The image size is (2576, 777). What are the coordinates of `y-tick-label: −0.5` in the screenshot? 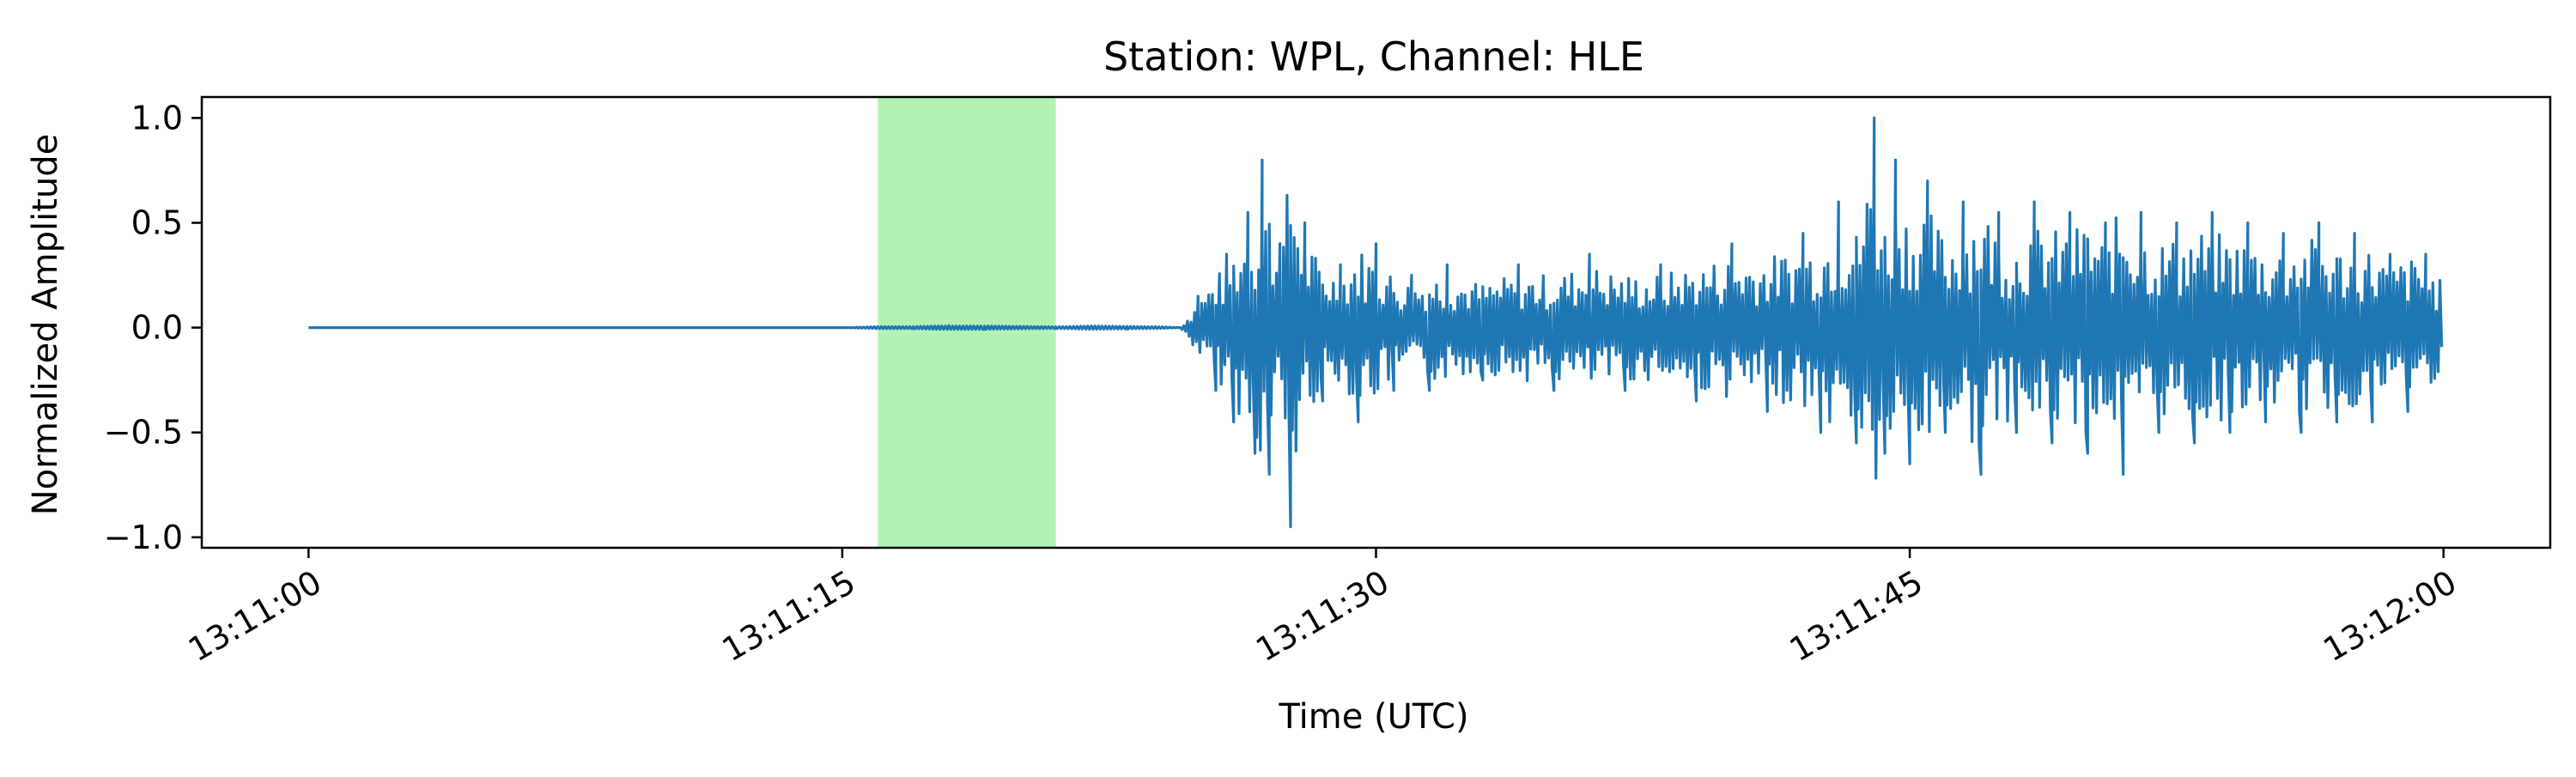 It's located at (143, 433).